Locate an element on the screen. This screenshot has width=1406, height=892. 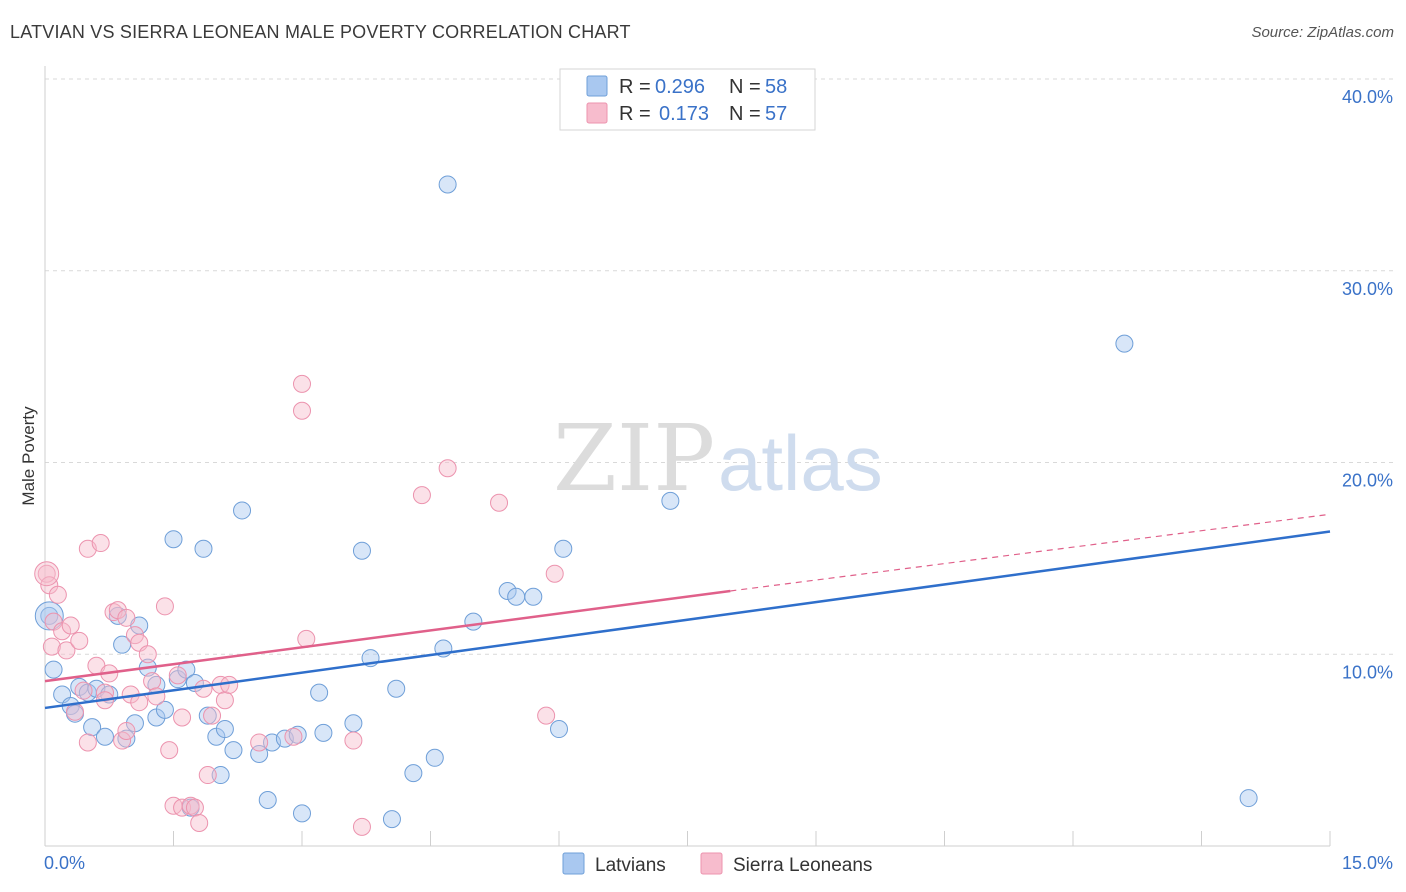
legend-swatch-sierra-leoneans is located at coordinates (597, 113).